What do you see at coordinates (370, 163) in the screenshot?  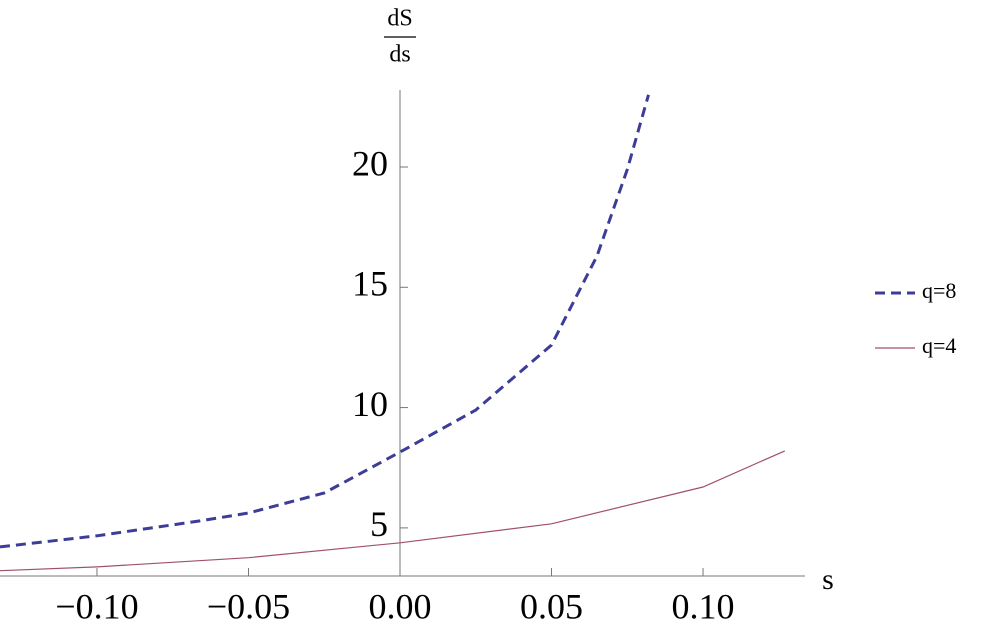 I see `y-tick-label: 20` at bounding box center [370, 163].